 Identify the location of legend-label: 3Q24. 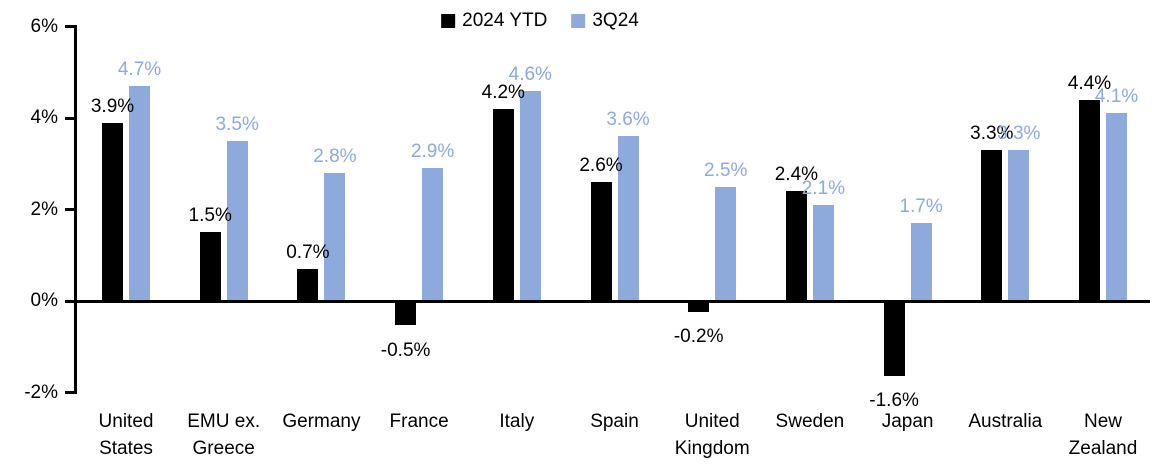
(615, 20).